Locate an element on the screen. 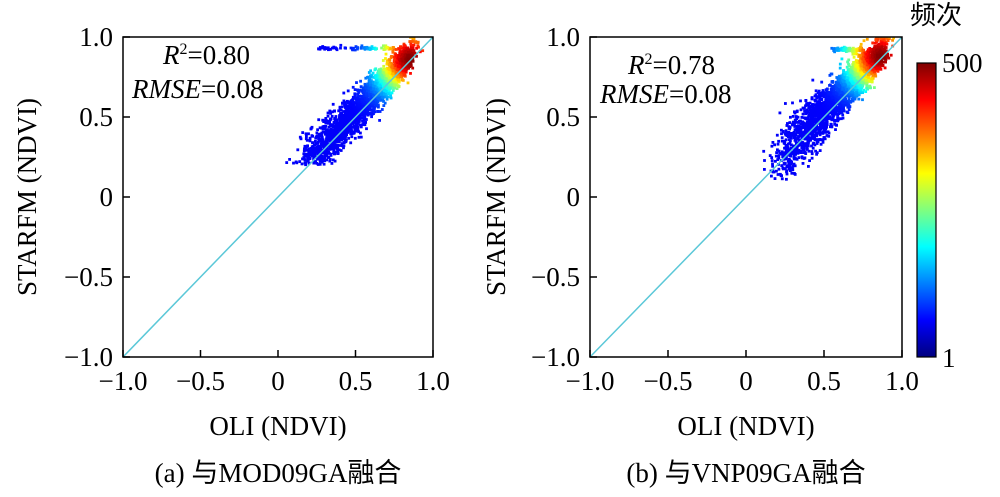 The image size is (1000, 497). annotation-a: R2=0.80 RMSE=0.08 is located at coordinates (197, 72).